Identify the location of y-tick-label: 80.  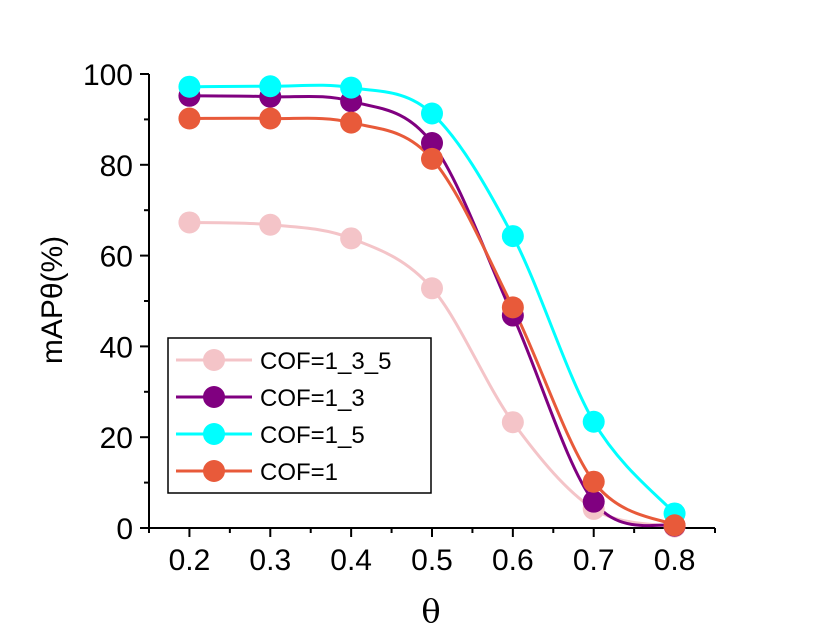
(116, 166).